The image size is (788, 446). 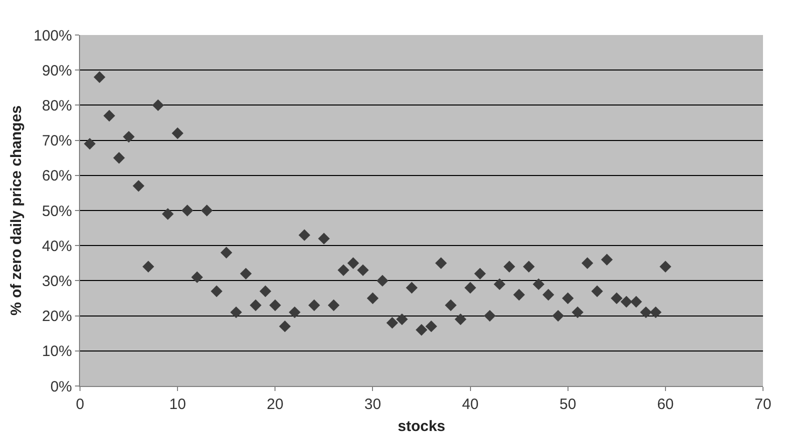 I want to click on y-tick-label: 10%, so click(x=57, y=351).